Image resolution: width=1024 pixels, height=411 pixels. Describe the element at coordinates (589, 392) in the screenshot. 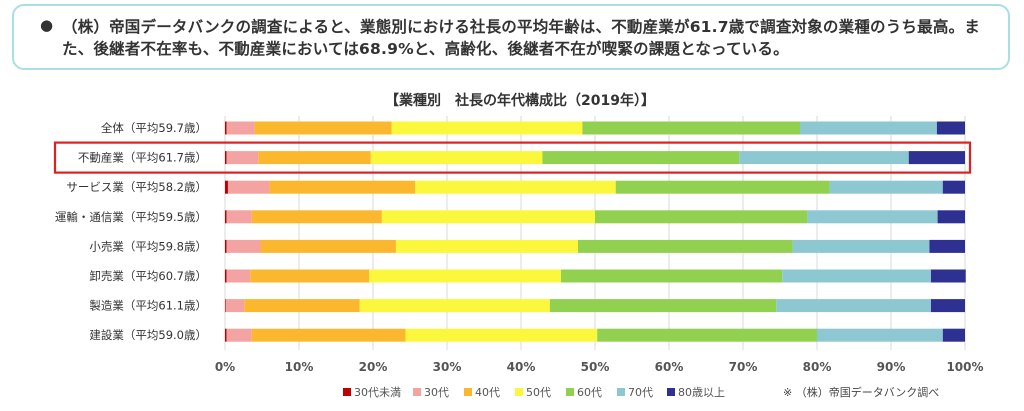

I see `legend-label: 60代` at that location.